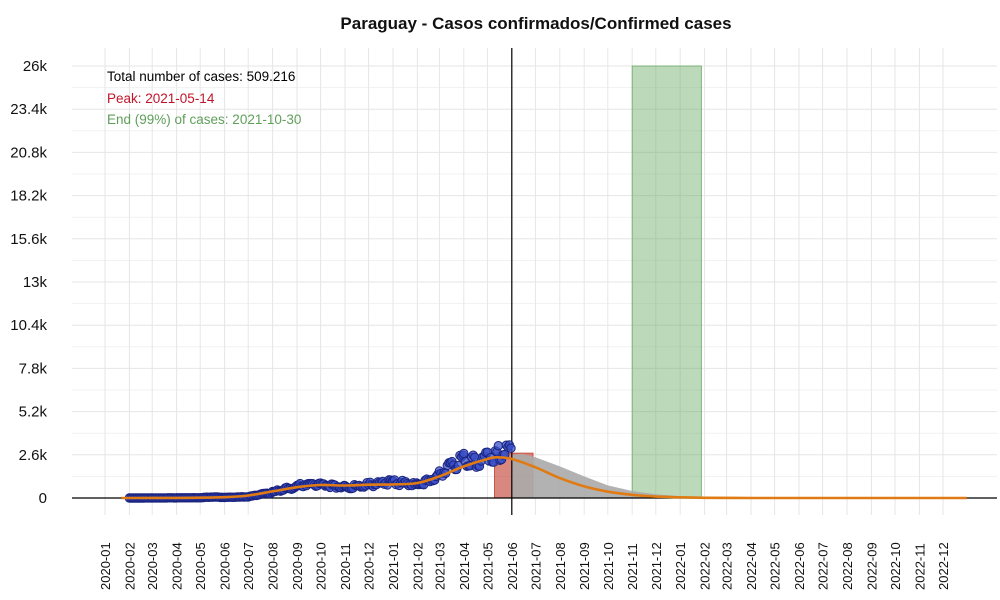  What do you see at coordinates (177, 566) in the screenshot?
I see `x-tick-label: 2020-04` at bounding box center [177, 566].